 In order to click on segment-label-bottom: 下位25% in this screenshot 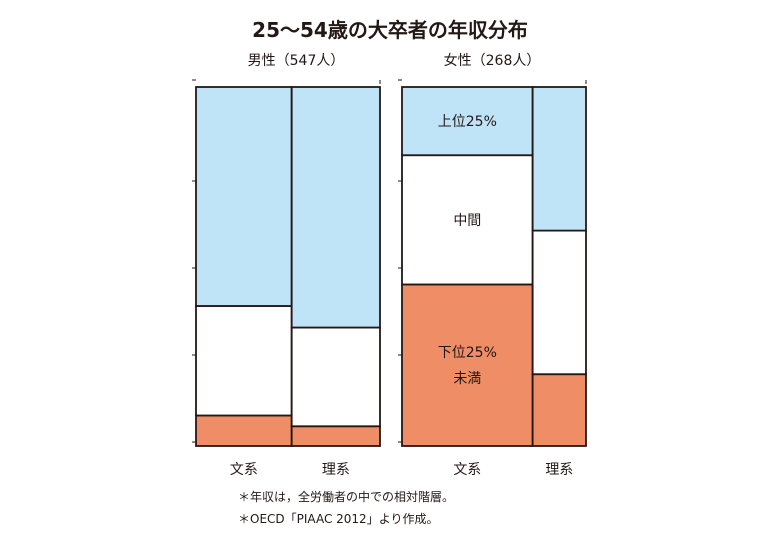, I will do `click(467, 353)`.